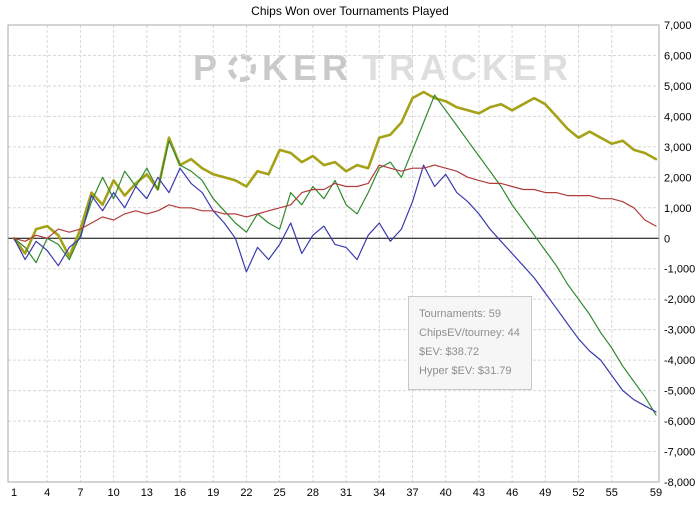  Describe the element at coordinates (678, 26) in the screenshot. I see `y-tick-label: 7,000` at that location.